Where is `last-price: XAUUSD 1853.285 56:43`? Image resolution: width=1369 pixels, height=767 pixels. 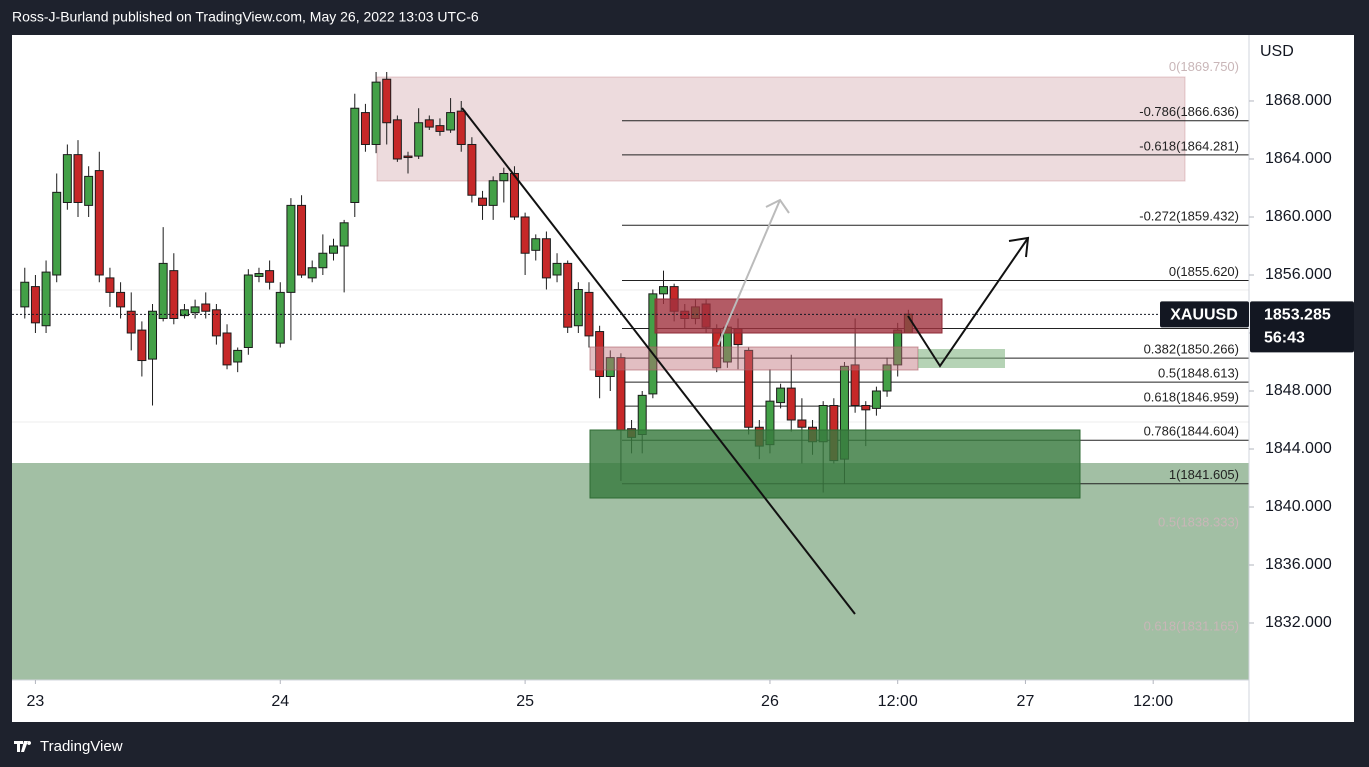
last-price: XAUUSD 1853.285 56:43 is located at coordinates (683, 327).